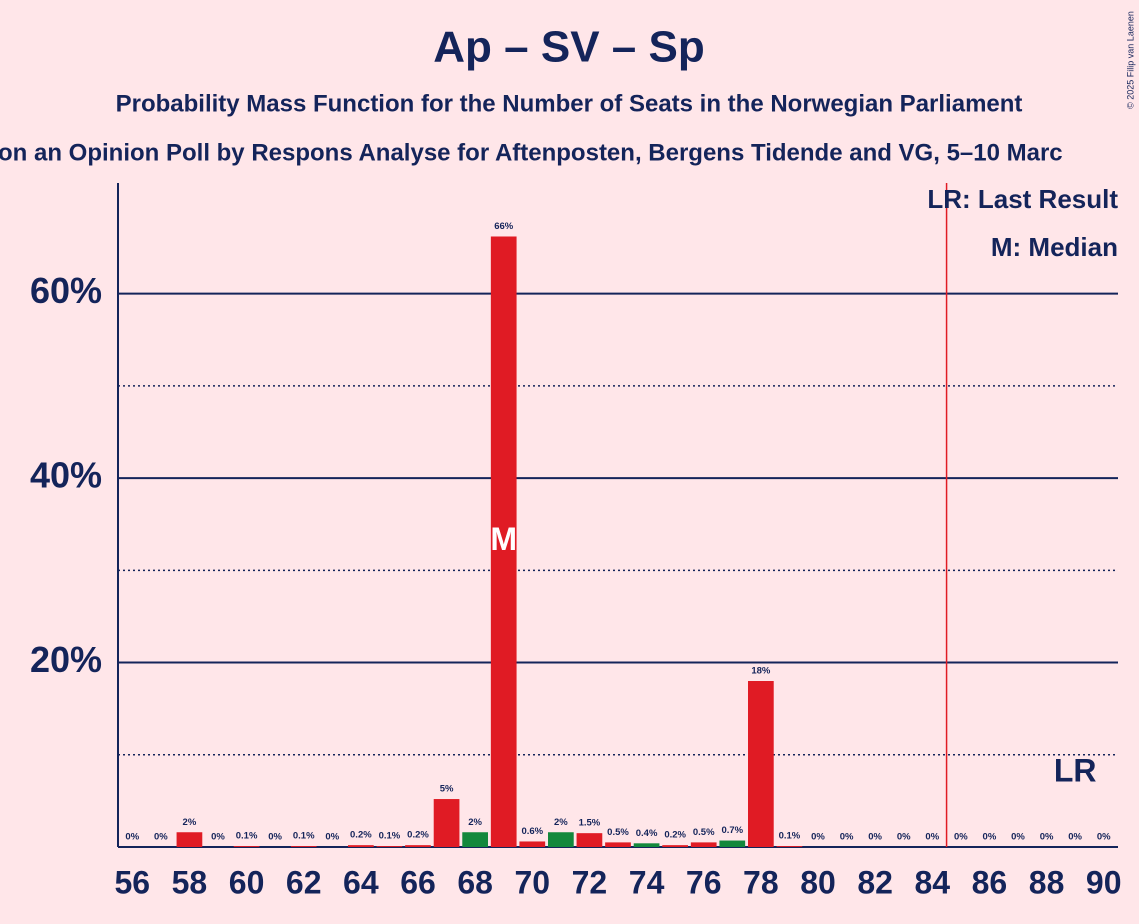 This screenshot has width=1139, height=924. I want to click on x-tick-label: 86, so click(990, 882).